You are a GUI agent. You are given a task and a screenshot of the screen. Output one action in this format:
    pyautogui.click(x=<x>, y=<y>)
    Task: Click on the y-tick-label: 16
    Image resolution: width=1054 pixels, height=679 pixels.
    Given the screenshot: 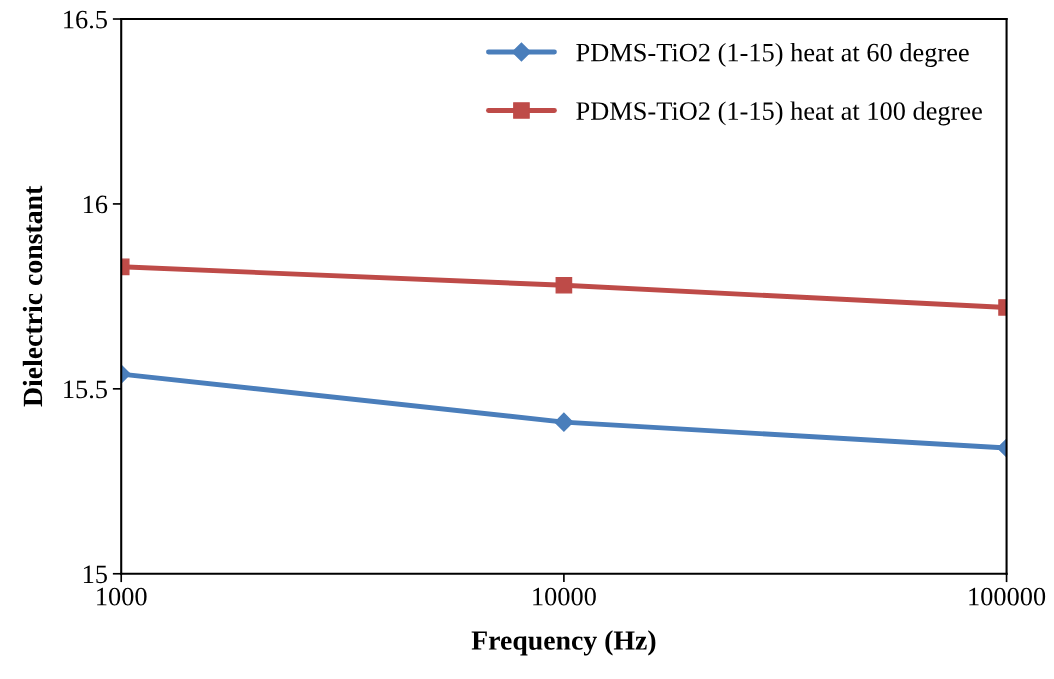 What is the action you would take?
    pyautogui.click(x=95, y=204)
    